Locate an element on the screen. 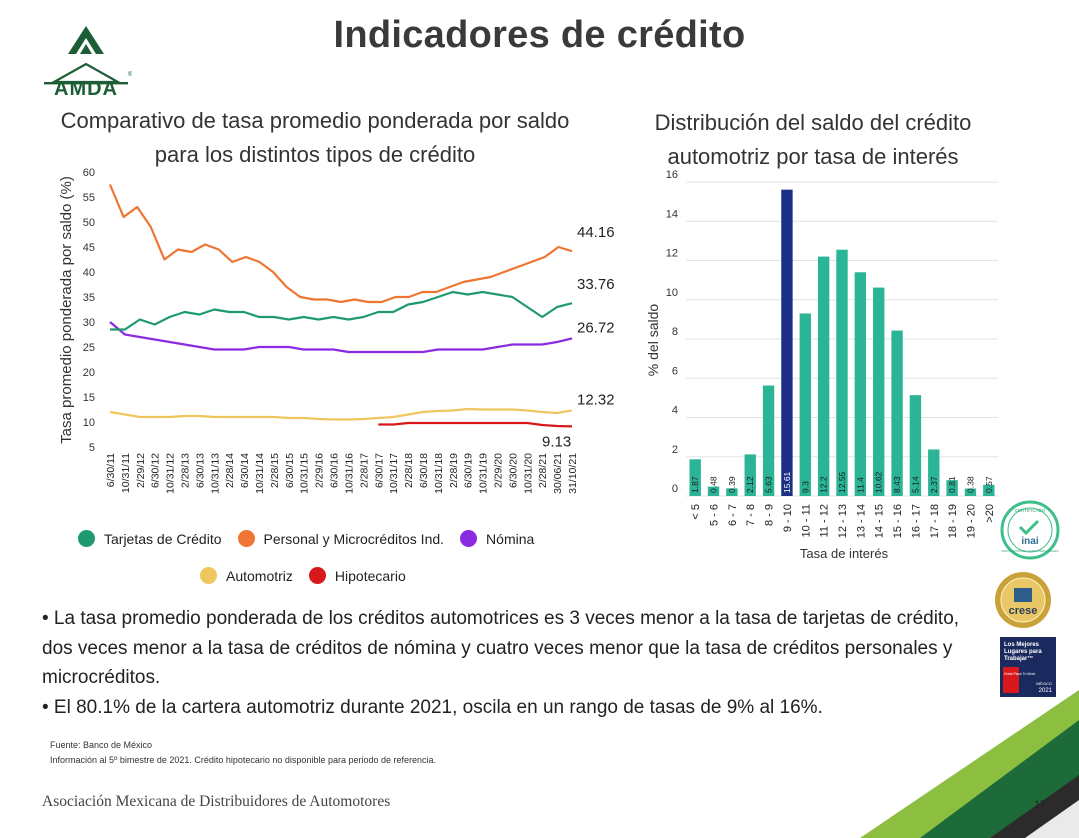 The height and width of the screenshot is (838, 1079). line-series-n-mina is located at coordinates (341, 337).